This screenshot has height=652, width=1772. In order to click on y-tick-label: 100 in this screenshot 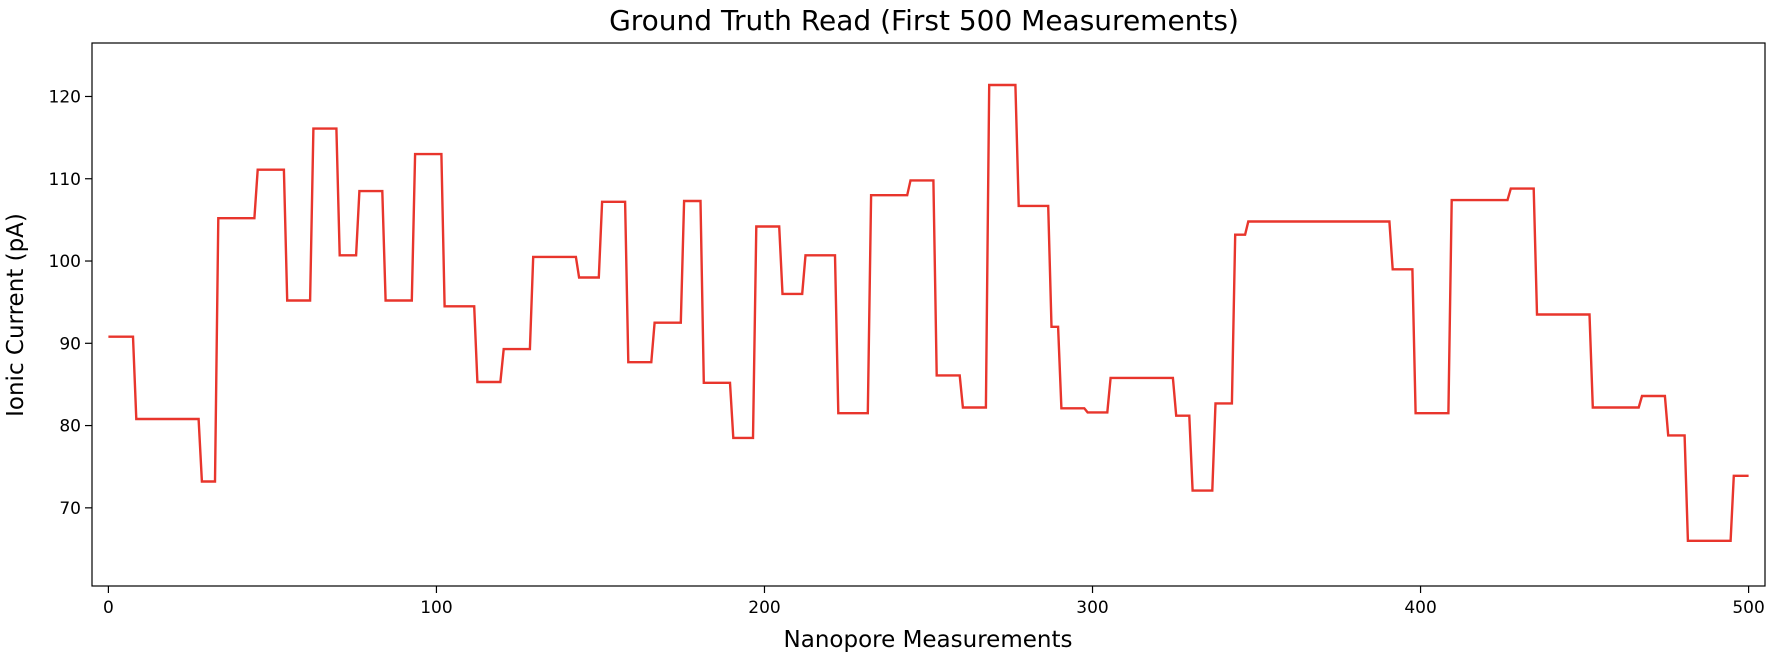, I will do `click(65, 262)`.